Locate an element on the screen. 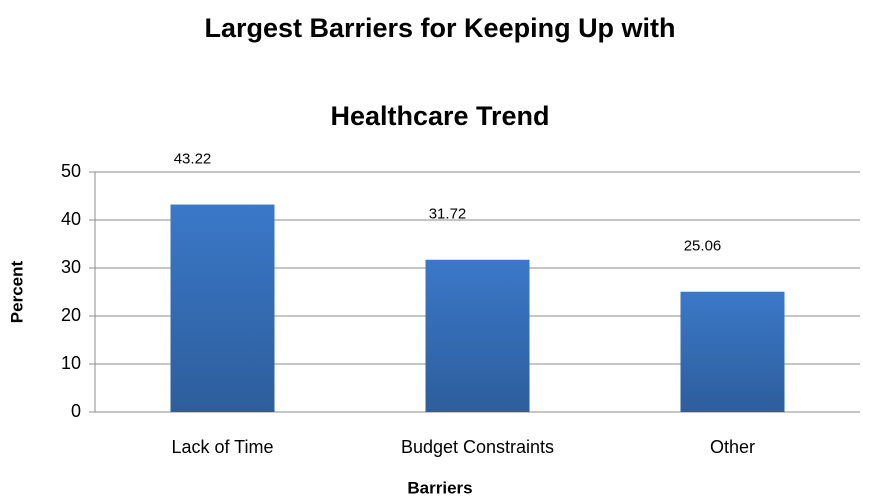 This screenshot has height=499, width=870. chart-title: Largest Barriers for Keeping Up with is located at coordinates (439, 28).